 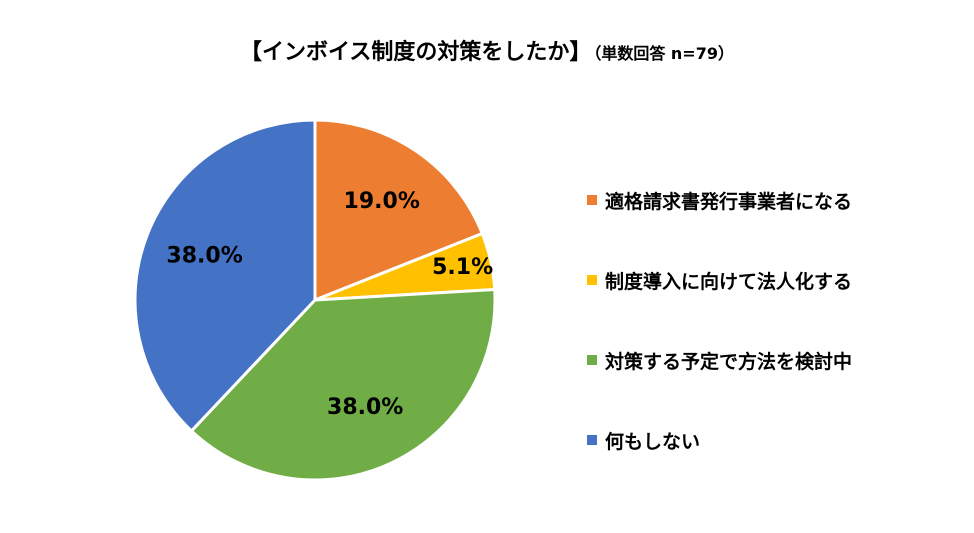 What do you see at coordinates (416, 52) in the screenshot?
I see `title-main: 【インボイス制度の対策をしたか】` at bounding box center [416, 52].